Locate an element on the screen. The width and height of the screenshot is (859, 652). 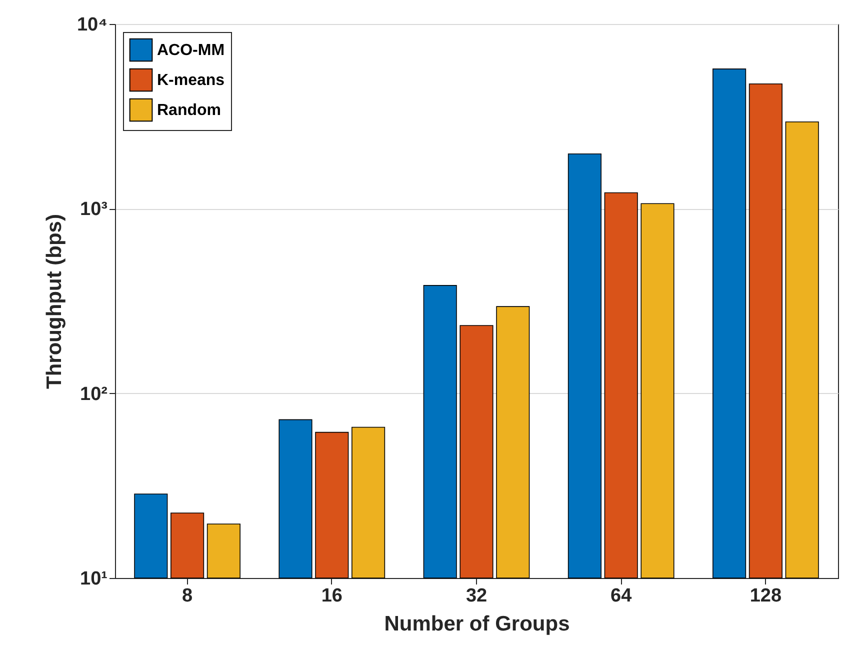
x-tick-label: 8 is located at coordinates (187, 596).